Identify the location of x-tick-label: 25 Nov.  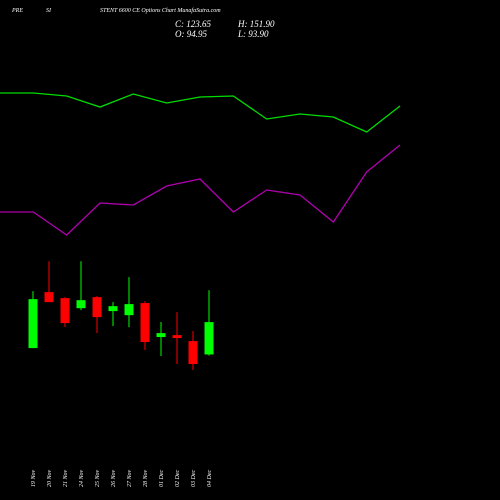
(98, 478).